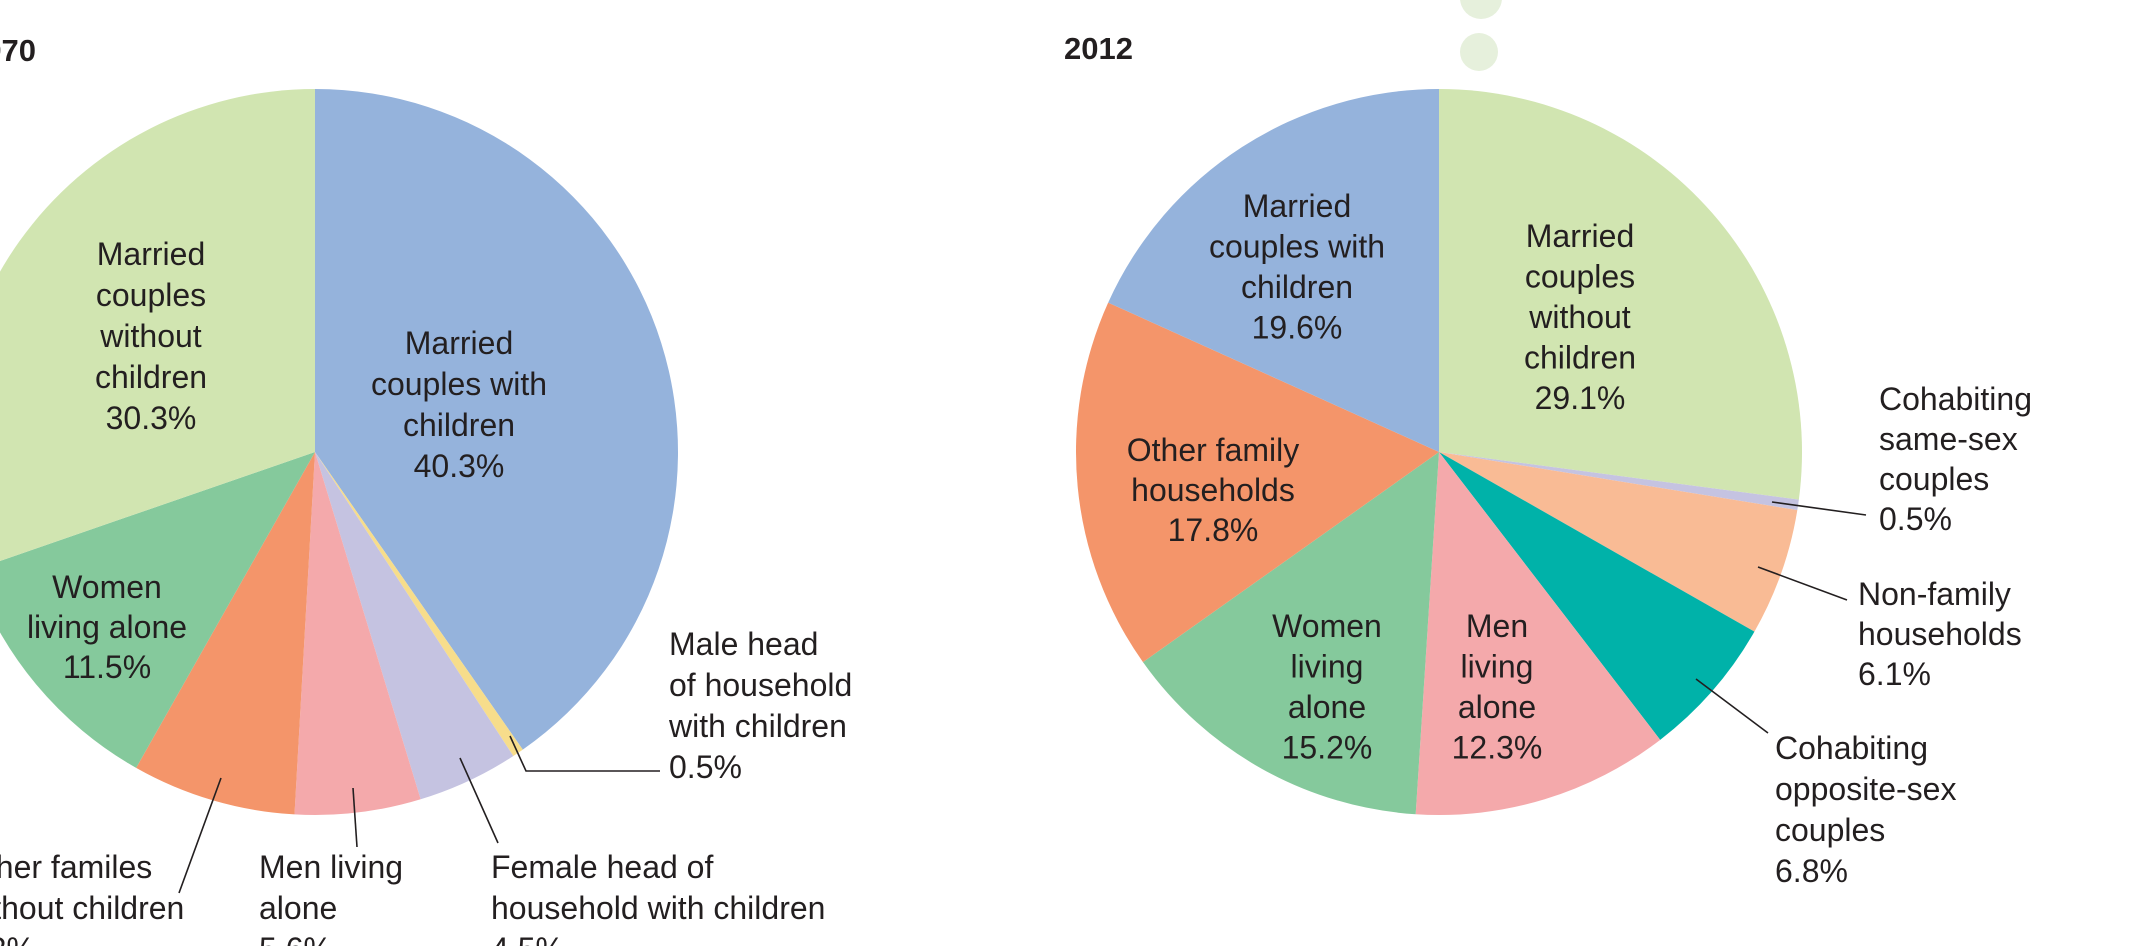 The image size is (2149, 946). Describe the element at coordinates (1213, 530) in the screenshot. I see `slice-percent: 17.8%` at that location.